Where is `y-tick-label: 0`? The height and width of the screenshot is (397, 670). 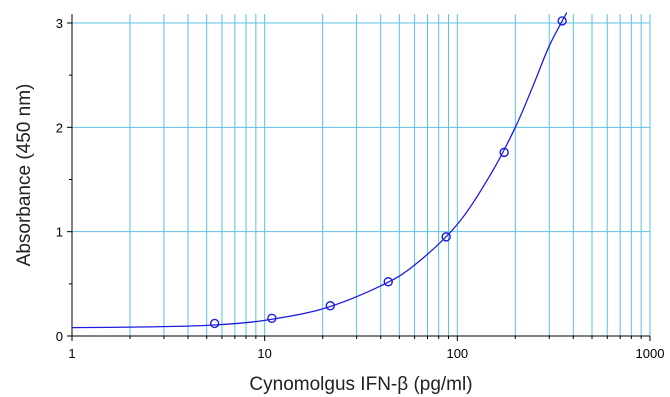 y-tick-label: 0 is located at coordinates (59, 336).